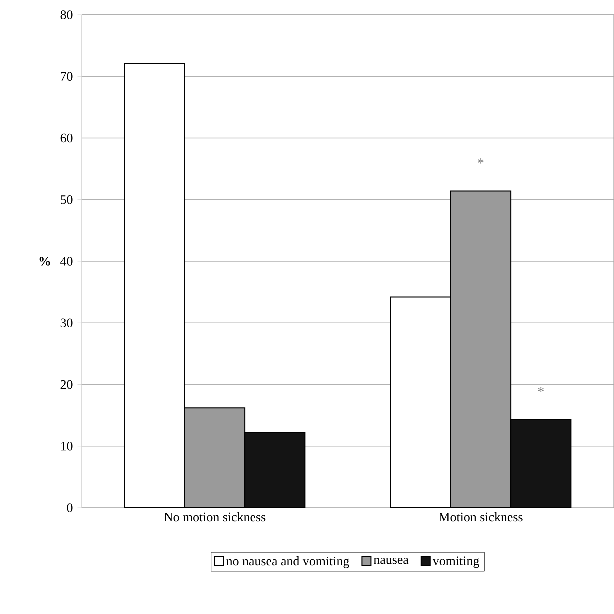  Describe the element at coordinates (66, 385) in the screenshot. I see `y-tick-label: 20` at that location.